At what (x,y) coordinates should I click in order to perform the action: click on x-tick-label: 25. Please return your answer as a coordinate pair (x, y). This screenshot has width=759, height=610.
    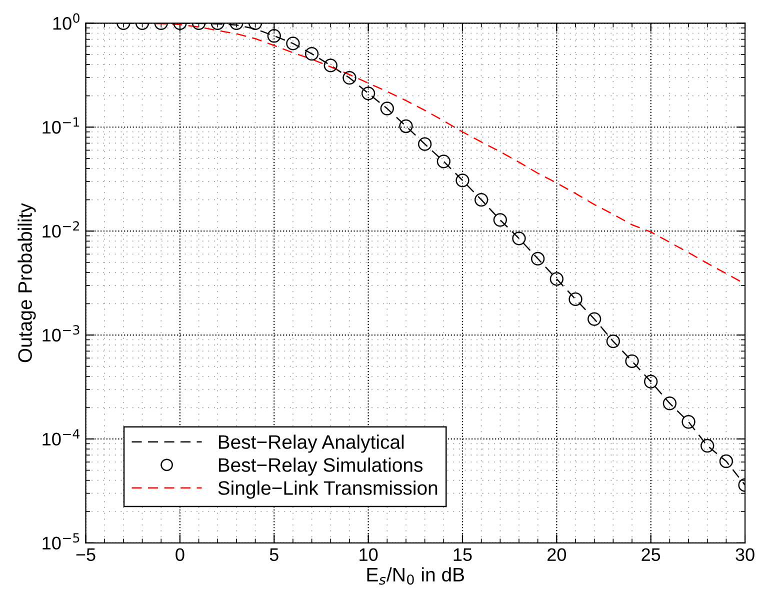
    Looking at the image, I should click on (651, 555).